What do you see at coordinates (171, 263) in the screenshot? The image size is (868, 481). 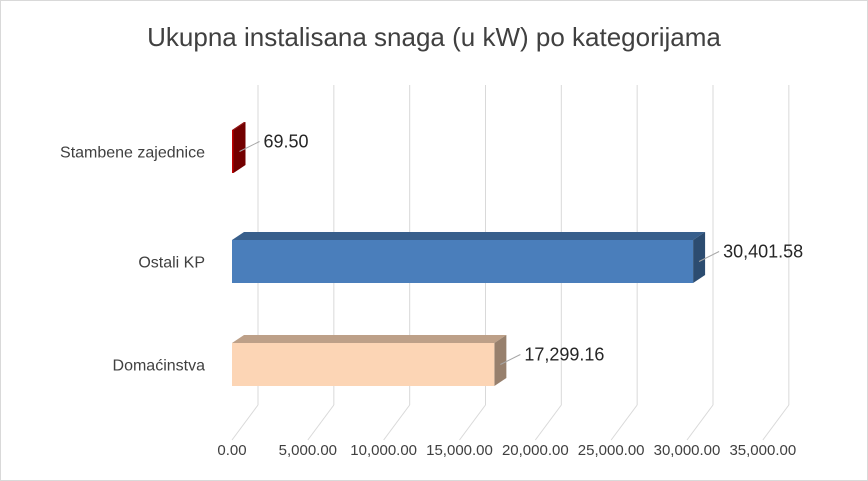 I see `category-label: Ostali KP` at bounding box center [171, 263].